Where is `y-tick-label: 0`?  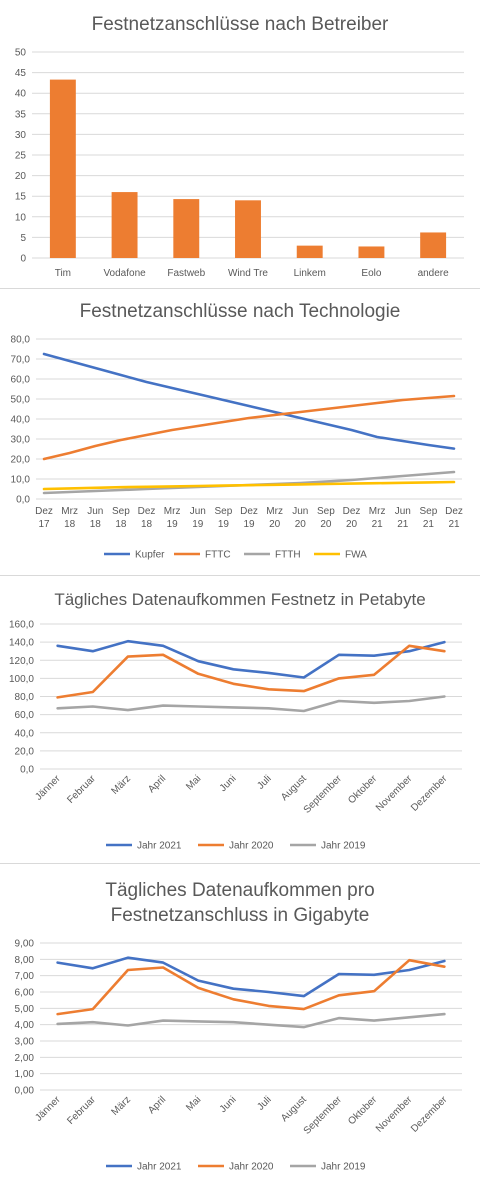 y-tick-label: 0 is located at coordinates (23, 259).